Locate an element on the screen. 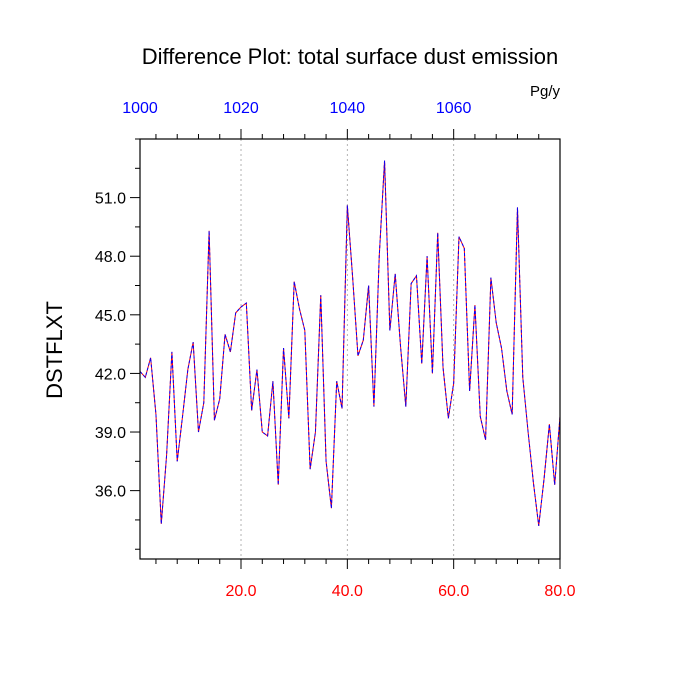 The image size is (700, 700). y-tick-label: 48.0 is located at coordinates (110, 257).